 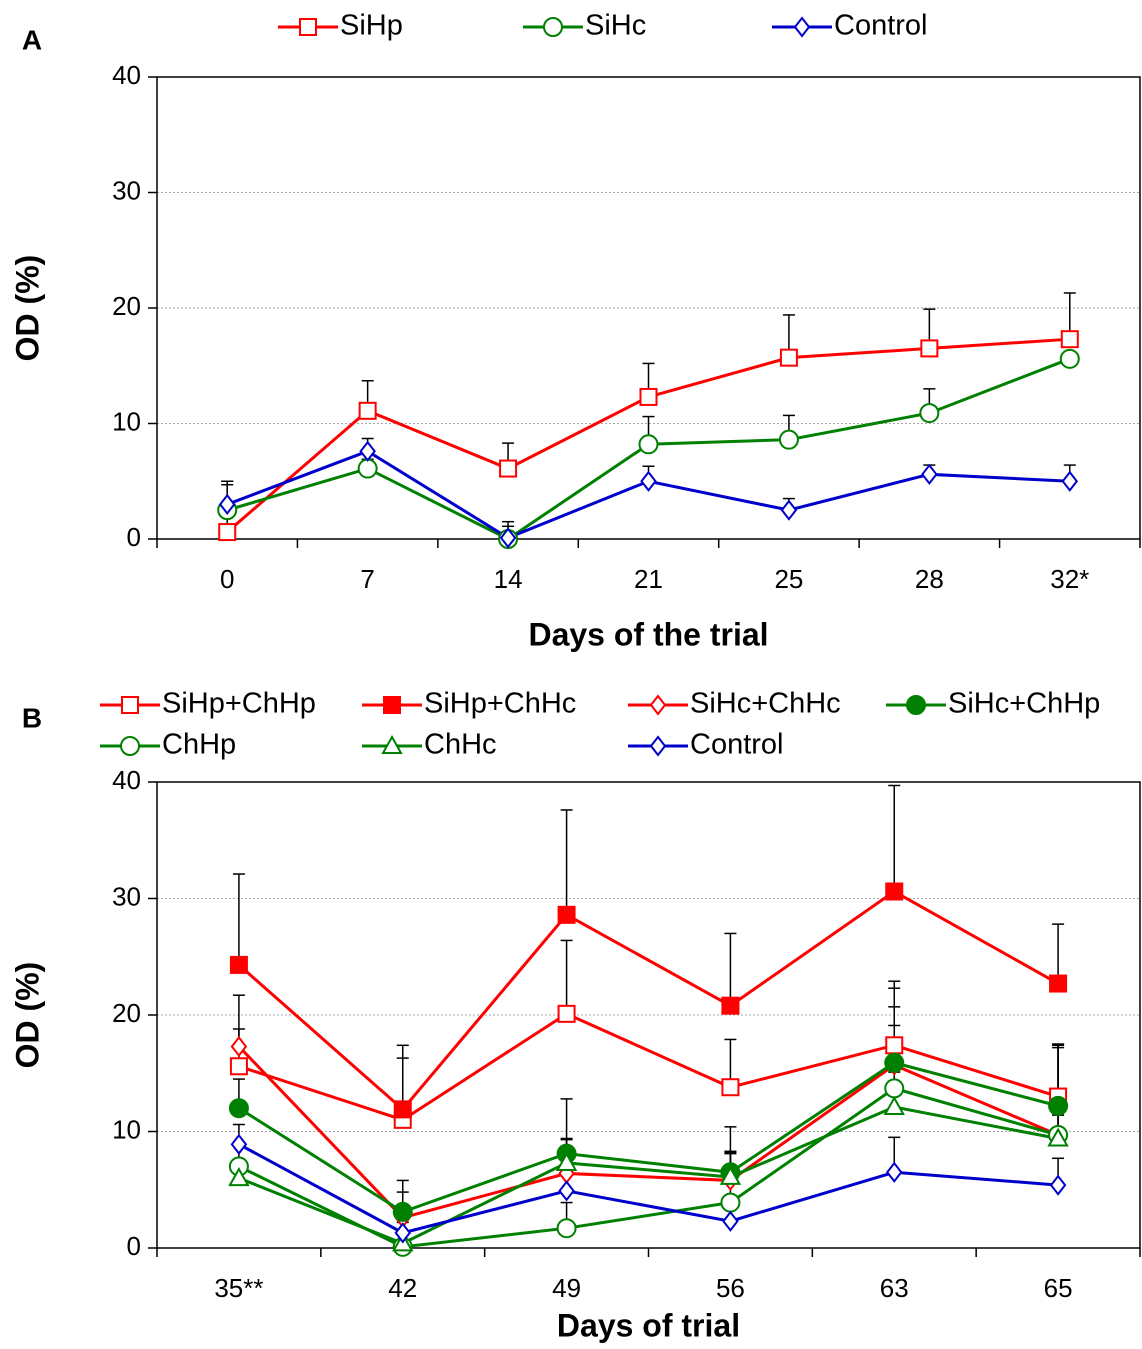 I want to click on x-tick-label: 49, so click(x=566, y=1288).